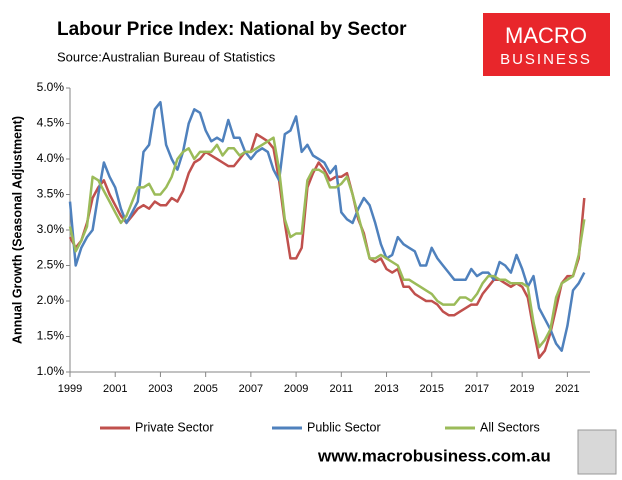 This screenshot has width=622, height=480. Describe the element at coordinates (115, 389) in the screenshot. I see `x-tick-label: 2001` at that location.